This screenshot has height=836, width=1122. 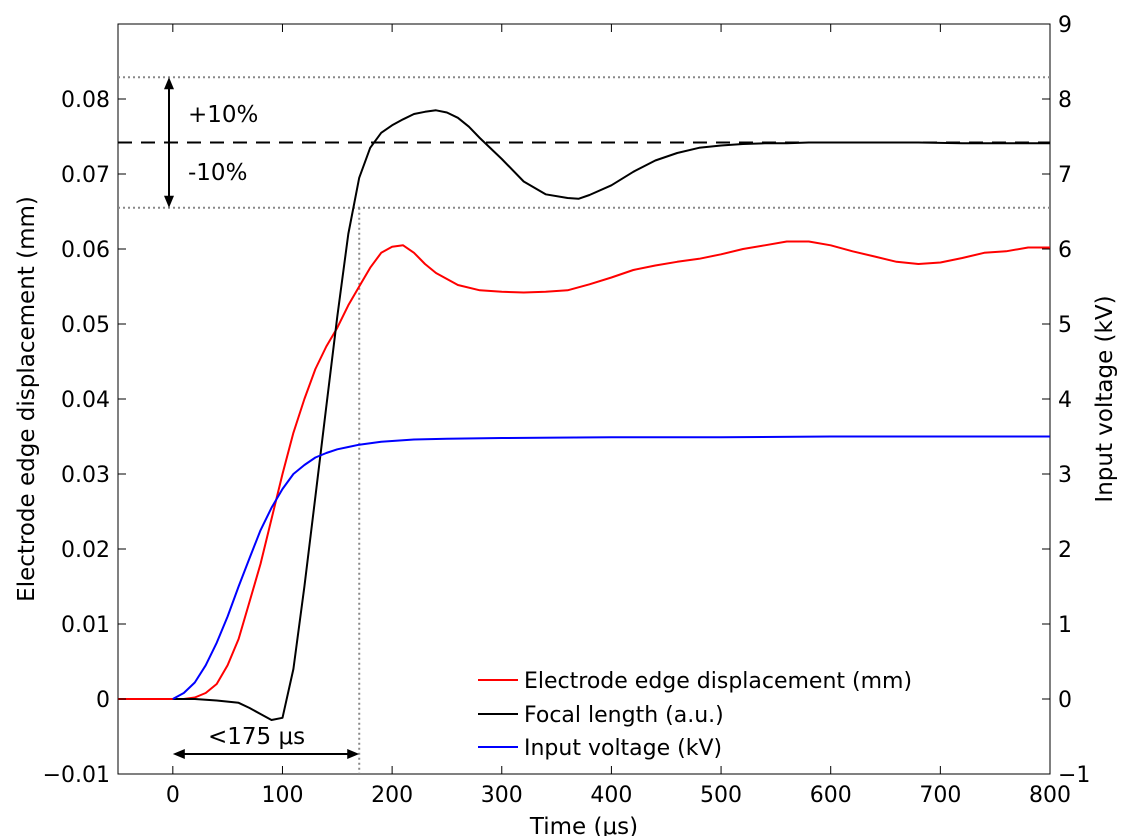 I want to click on y-left-tick-label: 0.05, so click(x=85, y=325).